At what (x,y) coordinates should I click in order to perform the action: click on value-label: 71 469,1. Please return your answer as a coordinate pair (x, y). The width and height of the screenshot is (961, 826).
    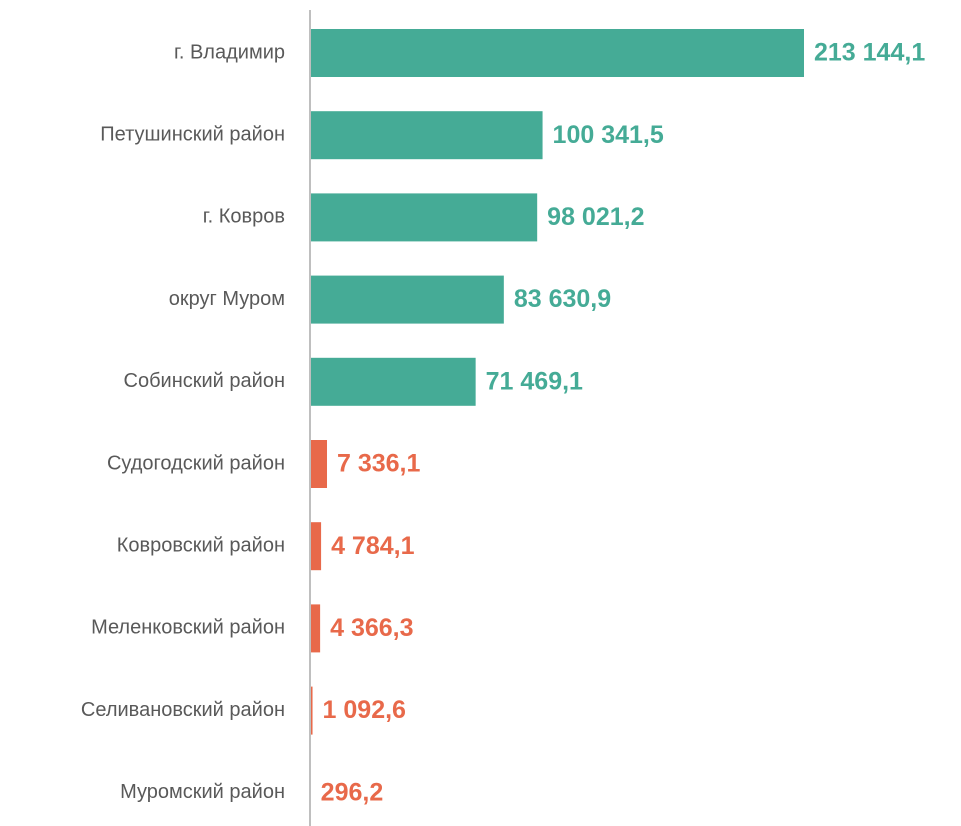
    Looking at the image, I should click on (534, 381).